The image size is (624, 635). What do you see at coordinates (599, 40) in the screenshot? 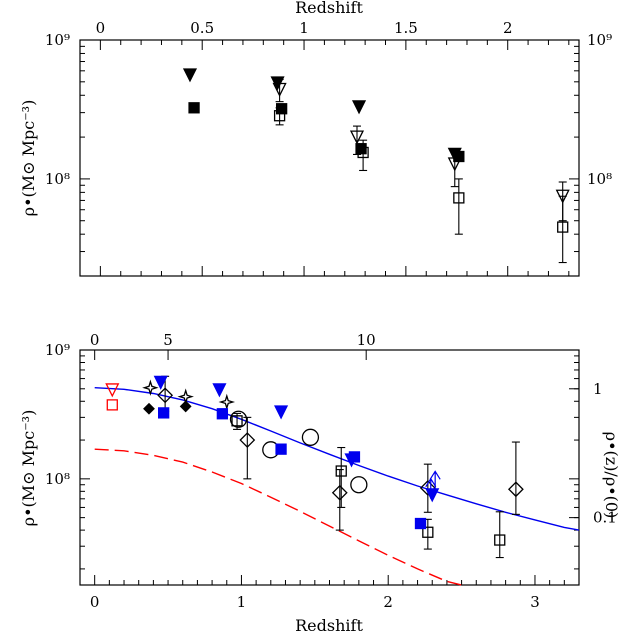
I see `top-ytick-label-right: 10⁹` at bounding box center [599, 40].